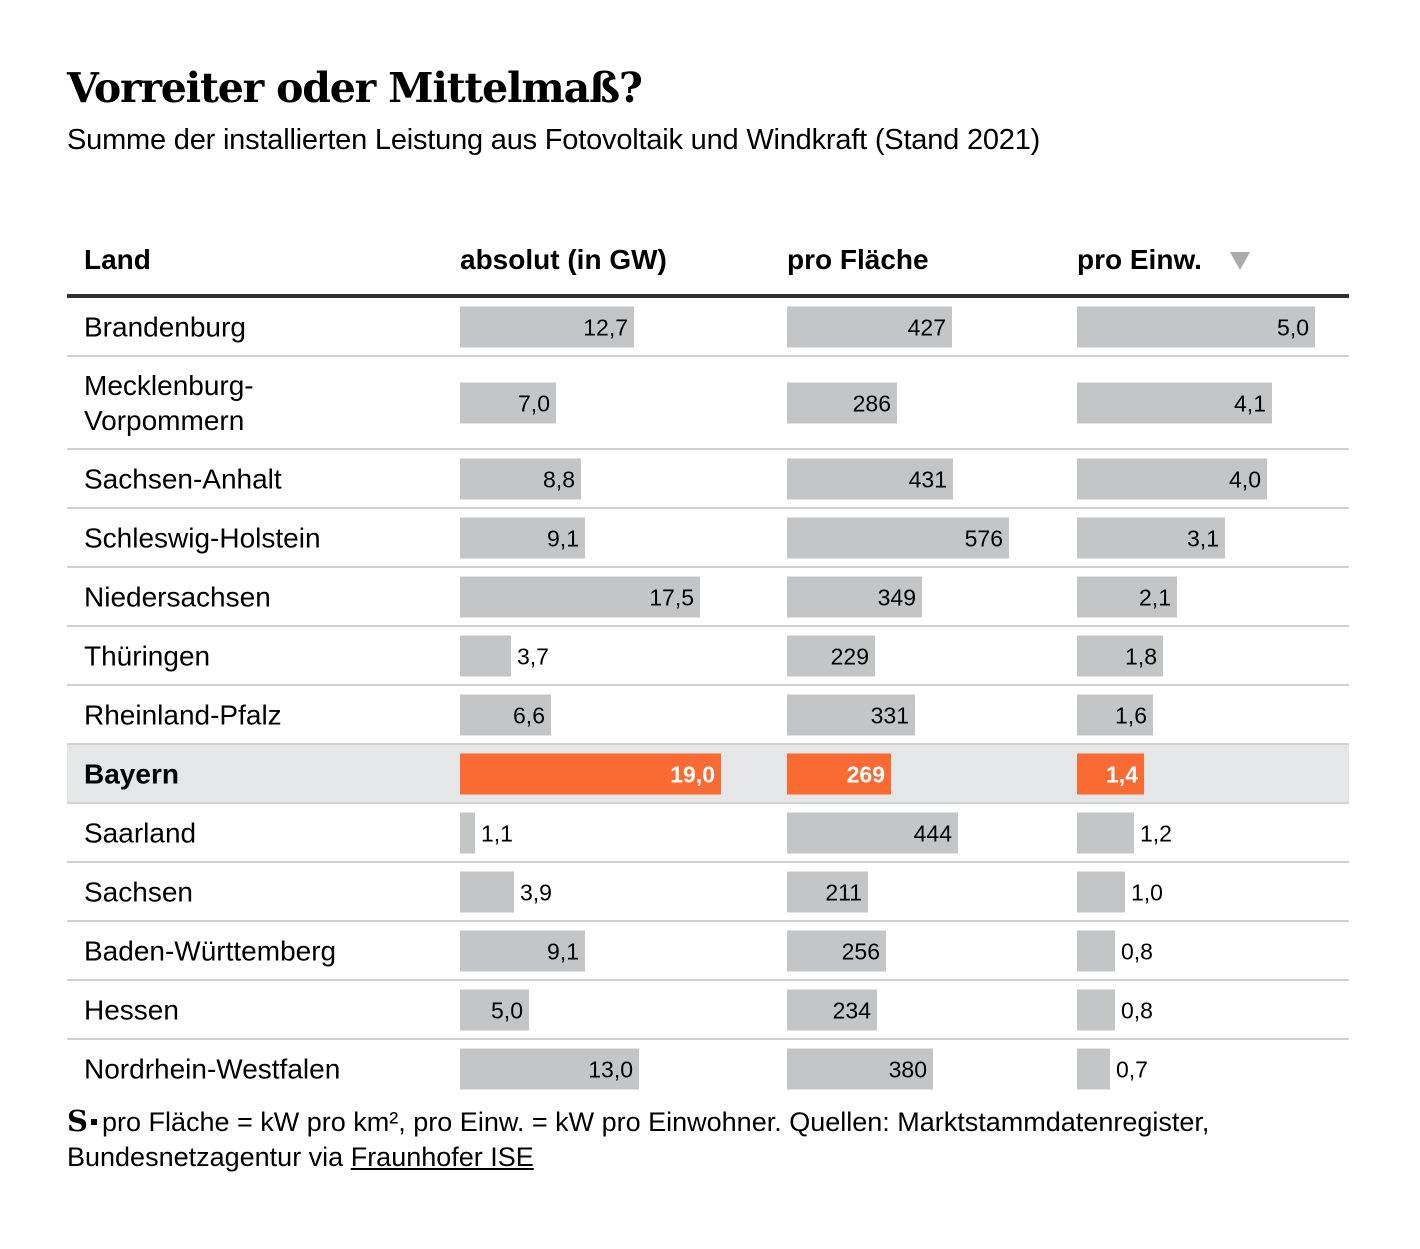  What do you see at coordinates (926, 327) in the screenshot?
I see `flaeche-value-label: 427` at bounding box center [926, 327].